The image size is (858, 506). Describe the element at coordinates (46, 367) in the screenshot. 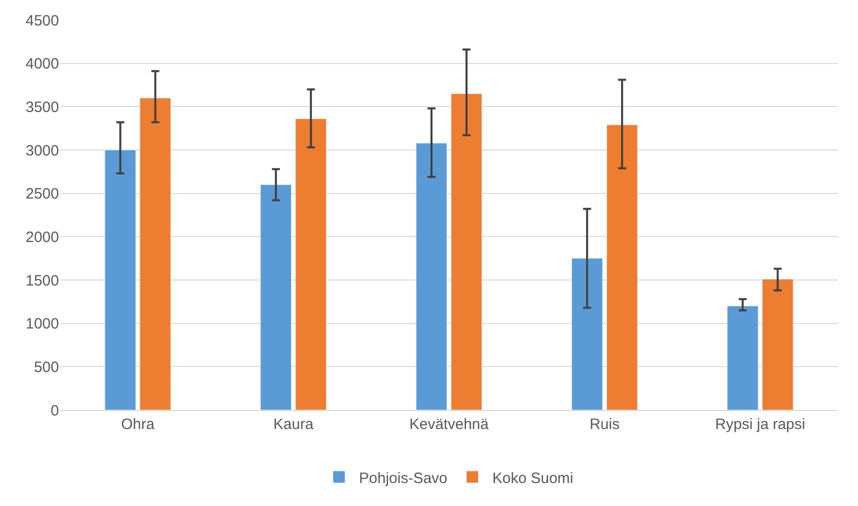

I see `y-tick-label: 500` at that location.